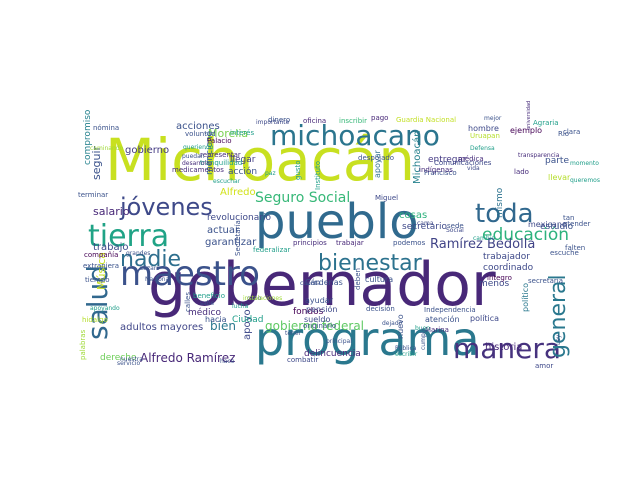 This screenshot has height=480, width=640. Describe the element at coordinates (238, 238) in the screenshot. I see `word-cloud-term: Secretaría` at that location.